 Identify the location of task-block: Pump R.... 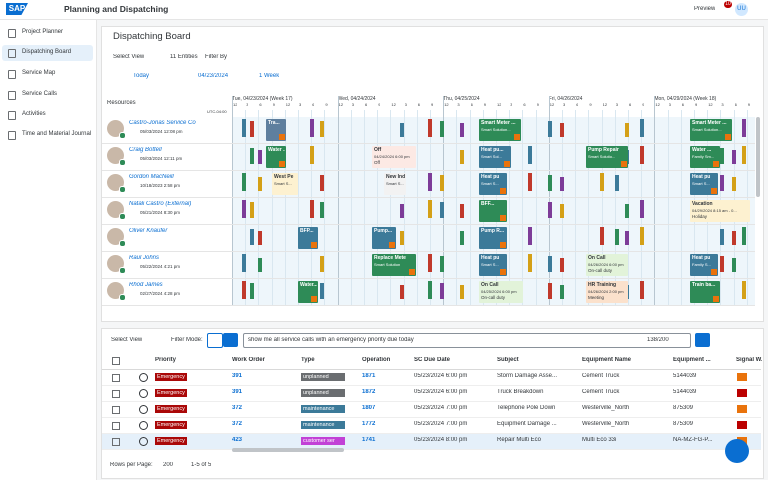
(493, 238).